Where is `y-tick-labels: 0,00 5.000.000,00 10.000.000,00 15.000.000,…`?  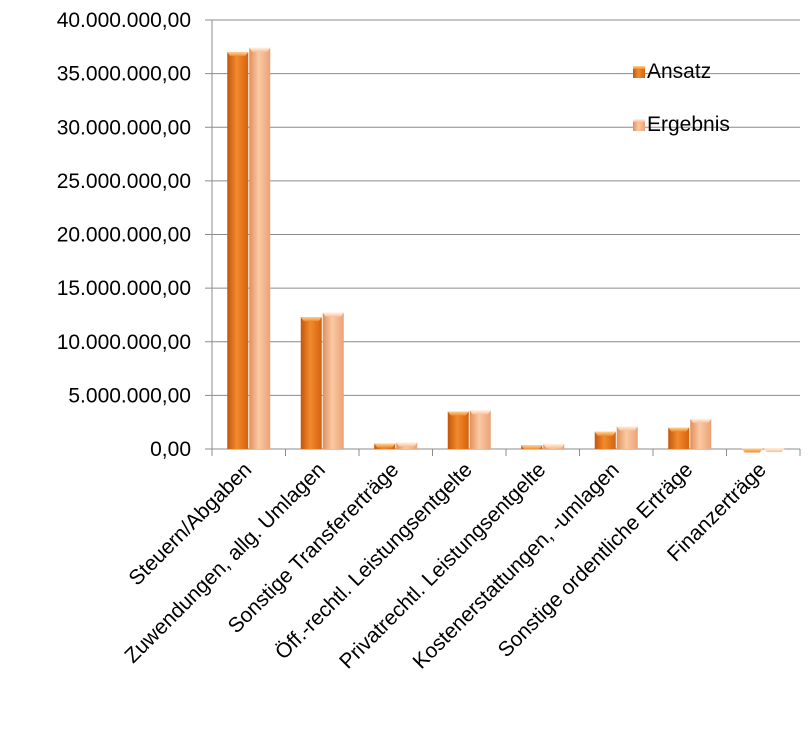
y-tick-labels: 0,00 5.000.000,00 10.000.000,00 15.000.000,… is located at coordinates (124, 235).